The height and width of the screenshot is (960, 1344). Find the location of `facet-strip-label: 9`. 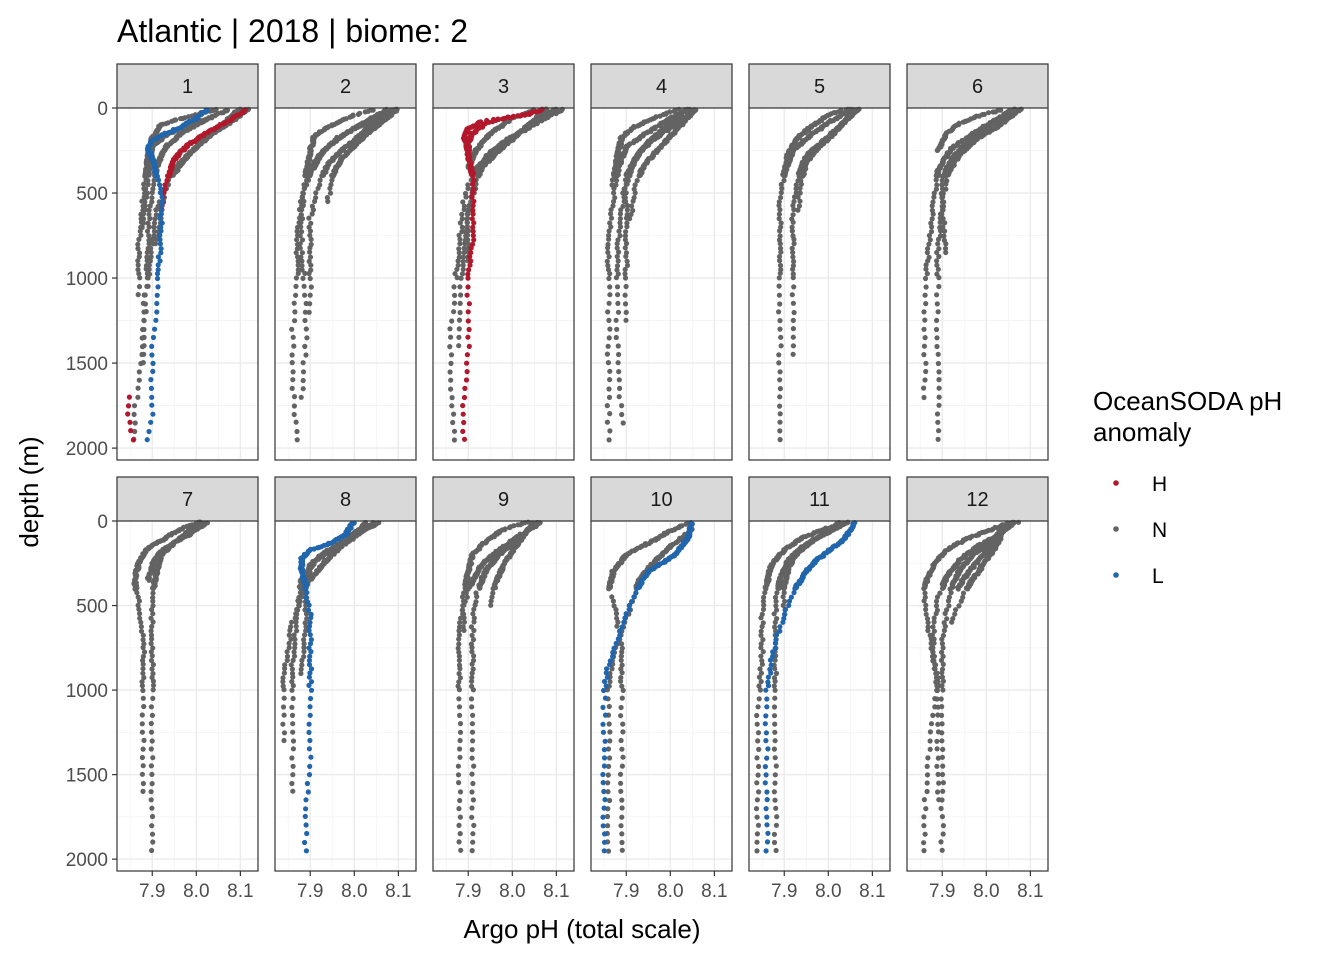

facet-strip-label: 9 is located at coordinates (503, 500).